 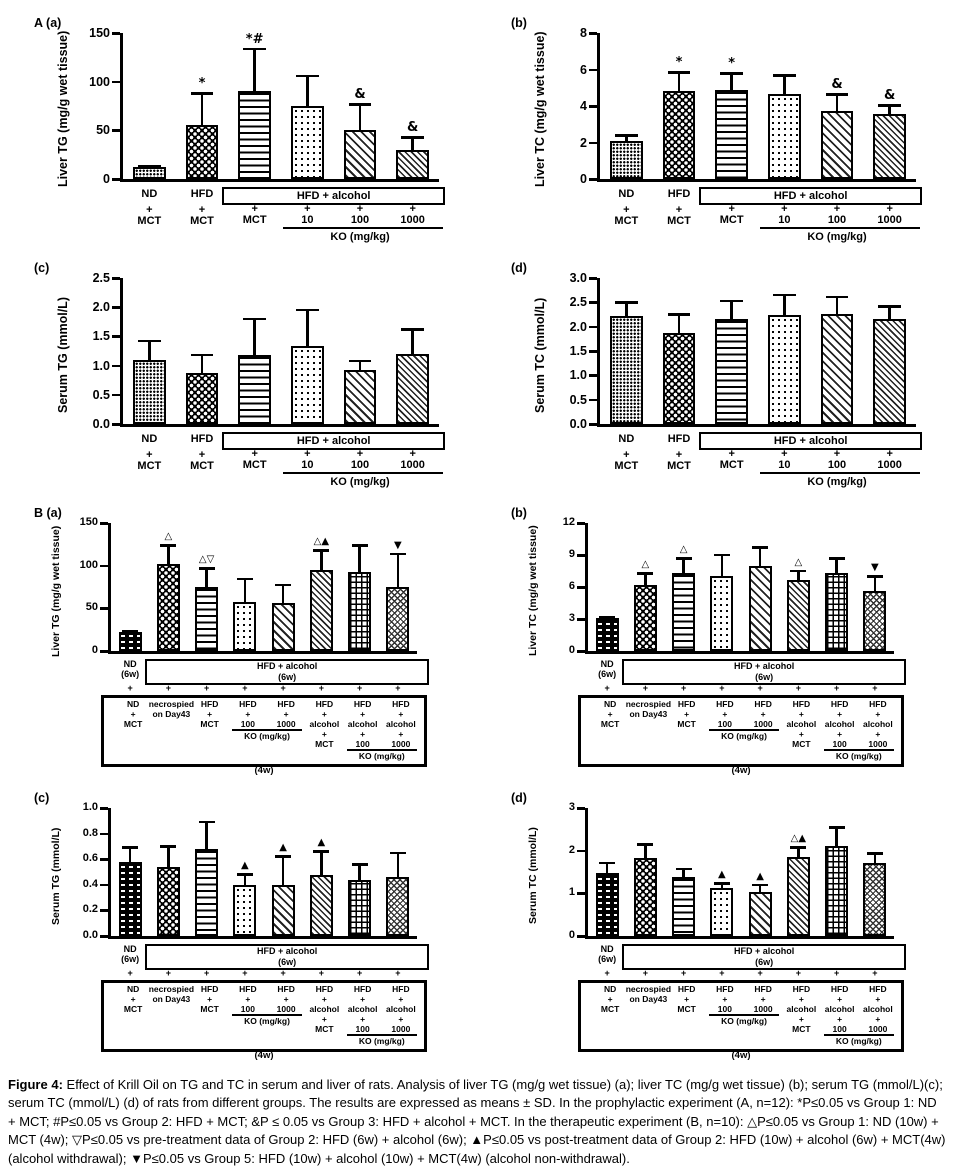 What do you see at coordinates (571, 554) in the screenshot?
I see `y-tick-label: 9` at bounding box center [571, 554].